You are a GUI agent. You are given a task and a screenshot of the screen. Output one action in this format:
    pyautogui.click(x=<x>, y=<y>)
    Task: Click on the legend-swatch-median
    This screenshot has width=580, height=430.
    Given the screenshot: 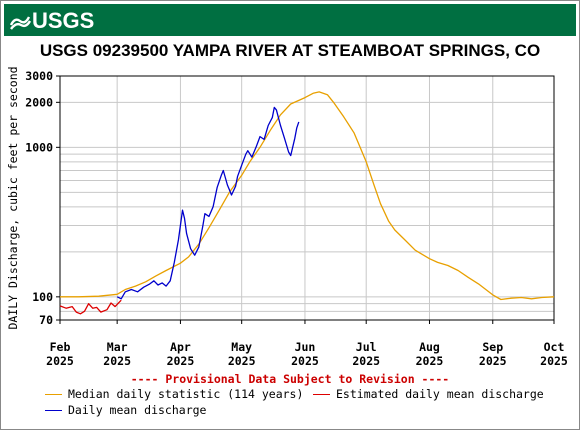 What is the action you would take?
    pyautogui.click(x=53, y=394)
    